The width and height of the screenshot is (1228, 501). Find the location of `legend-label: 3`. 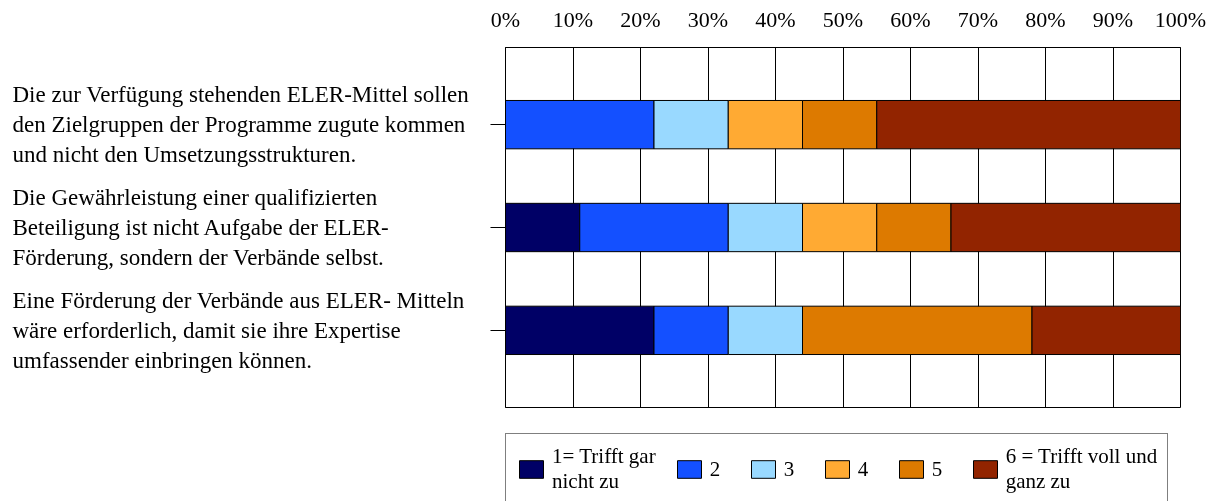

legend-label: 3 is located at coordinates (789, 469).